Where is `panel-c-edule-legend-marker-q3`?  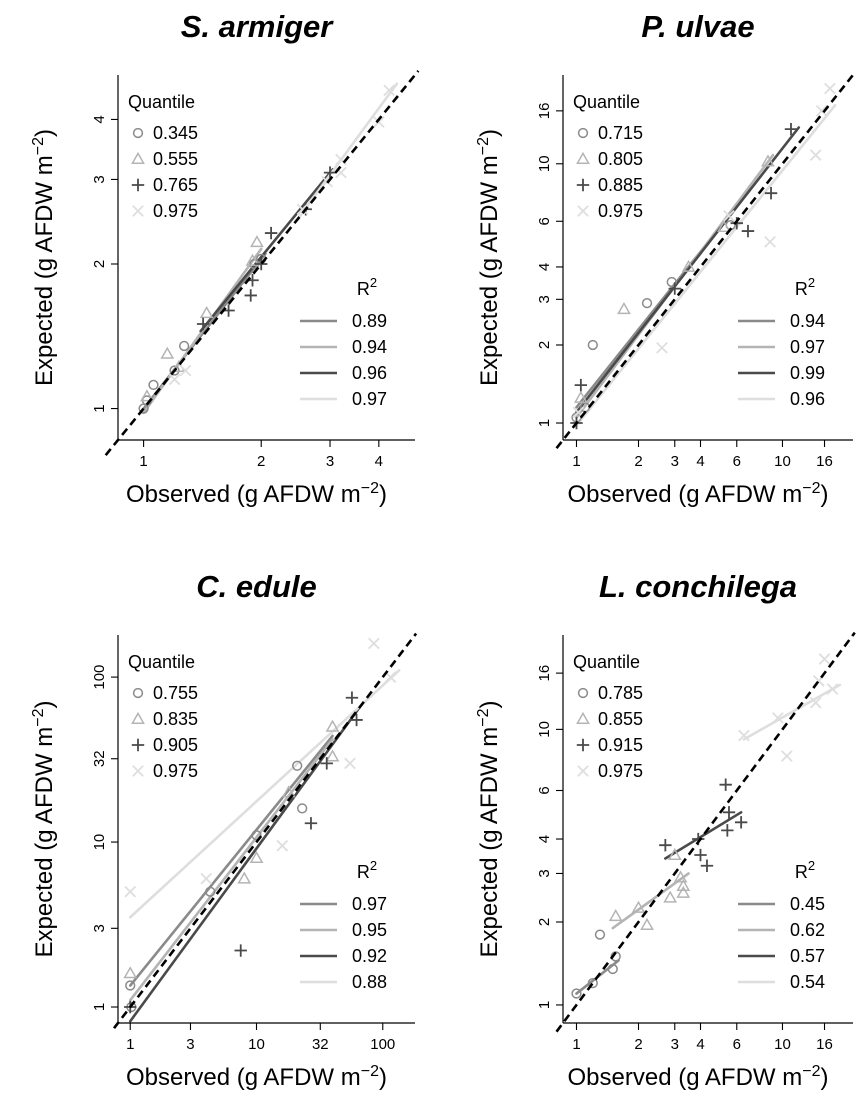 panel-c-edule-legend-marker-q3 is located at coordinates (138, 745).